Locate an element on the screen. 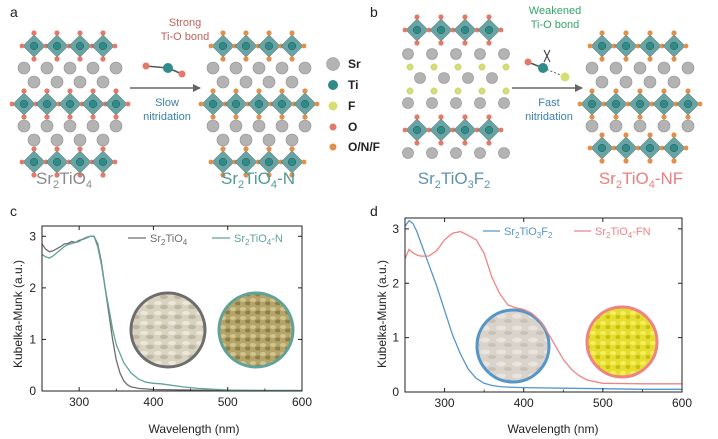 This screenshot has width=718, height=439. legend-label-sr2tio4-fn: Sr2TiO4-FN is located at coordinates (623, 233).